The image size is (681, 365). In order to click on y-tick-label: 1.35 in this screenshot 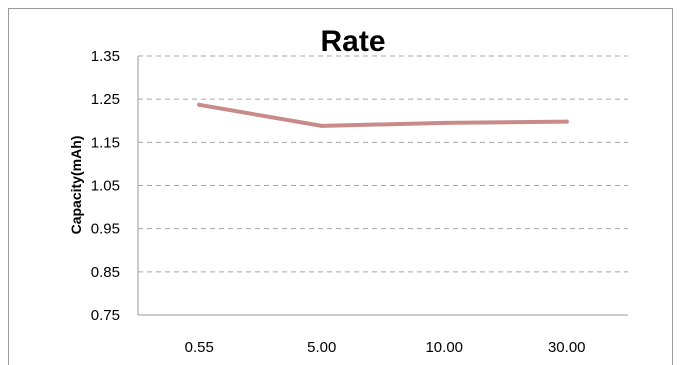, I will do `click(105, 56)`.